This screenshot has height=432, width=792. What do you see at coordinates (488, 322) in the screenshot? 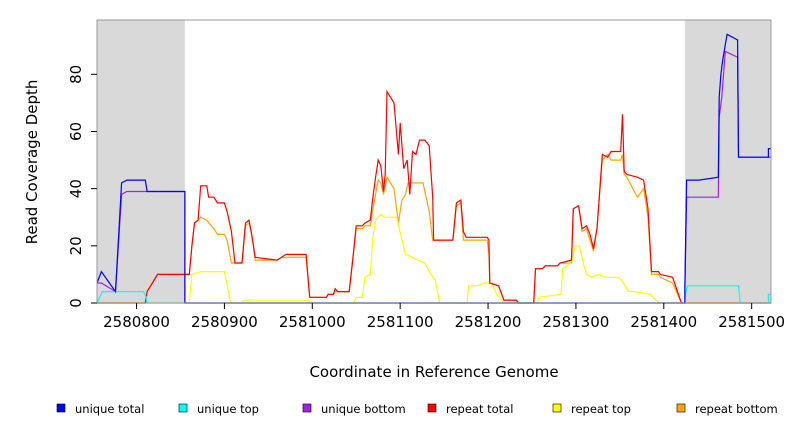
I see `x-tick-label: 2581200` at bounding box center [488, 322].